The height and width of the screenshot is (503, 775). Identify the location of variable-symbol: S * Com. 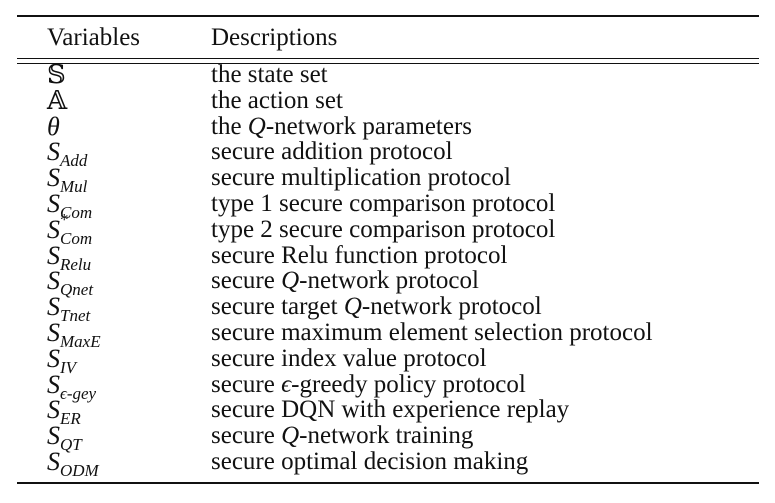
(83, 229).